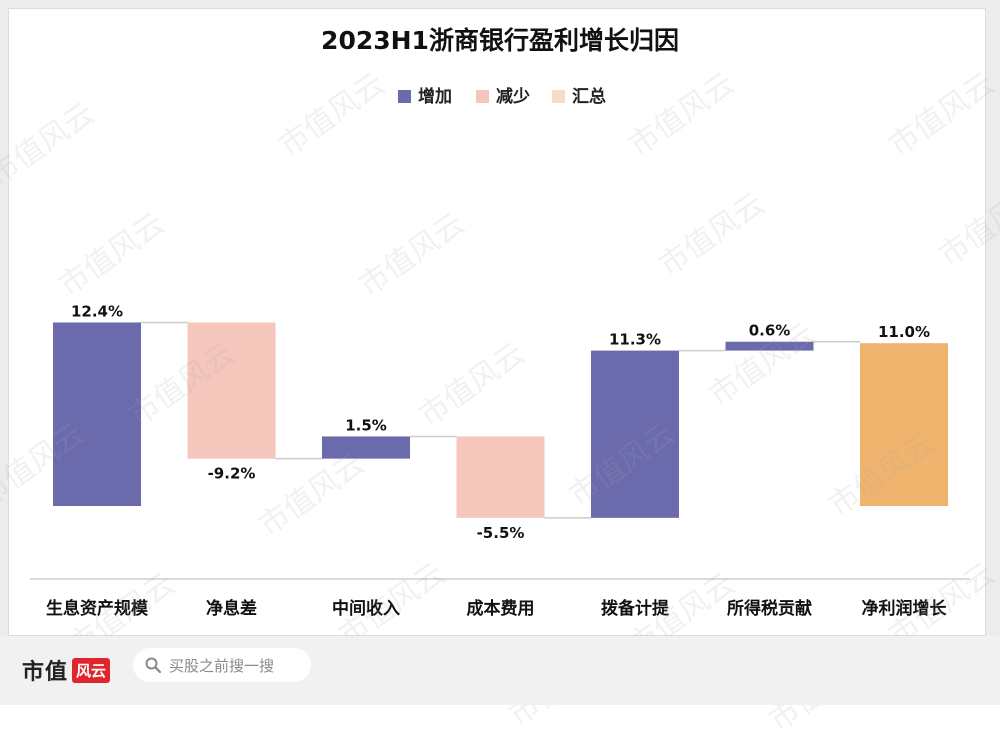 The height and width of the screenshot is (739, 1000). Describe the element at coordinates (635, 608) in the screenshot. I see `category-label-4: 拨备计提` at that location.